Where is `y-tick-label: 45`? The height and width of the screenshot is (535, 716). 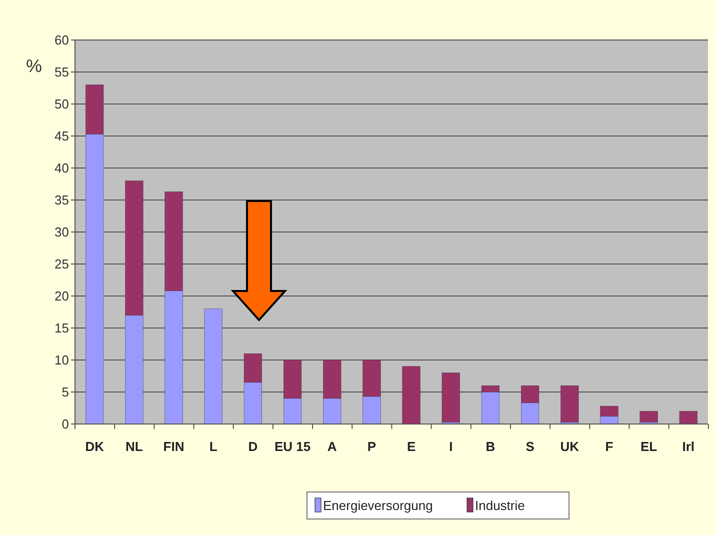 y-tick-label: 45 is located at coordinates (61, 136).